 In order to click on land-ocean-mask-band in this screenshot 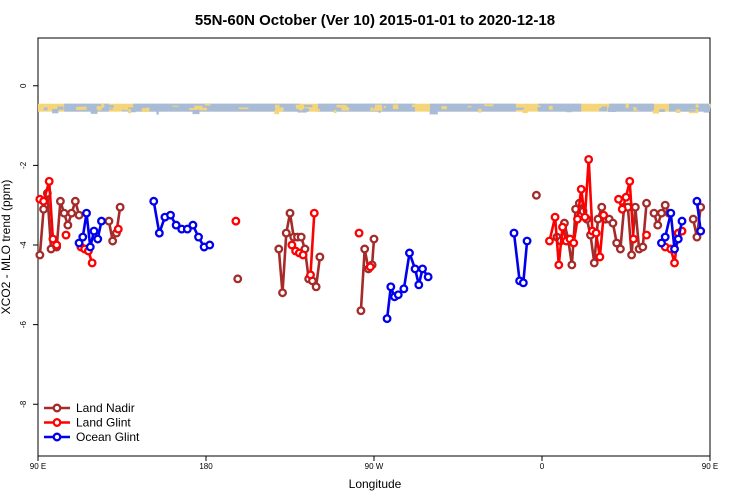, I will do `click(375, 109)`.